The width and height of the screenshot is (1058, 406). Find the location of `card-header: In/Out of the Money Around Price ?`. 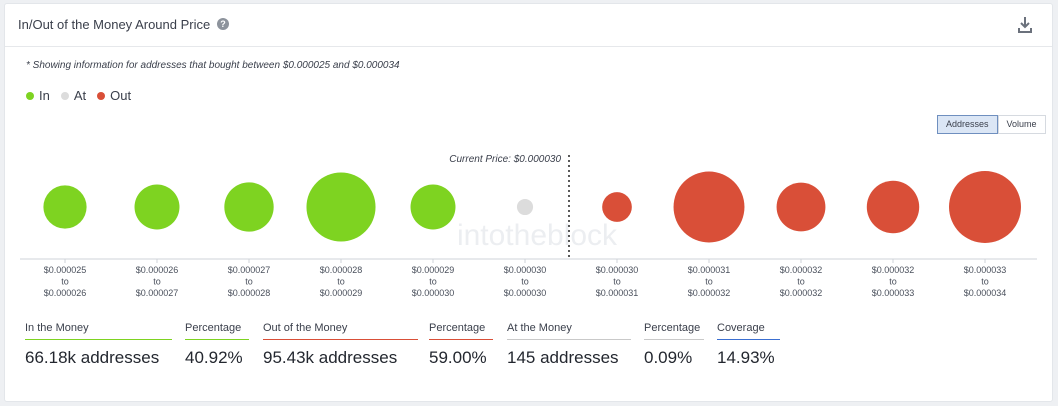

card-header: In/Out of the Money Around Price ? is located at coordinates (528, 25).